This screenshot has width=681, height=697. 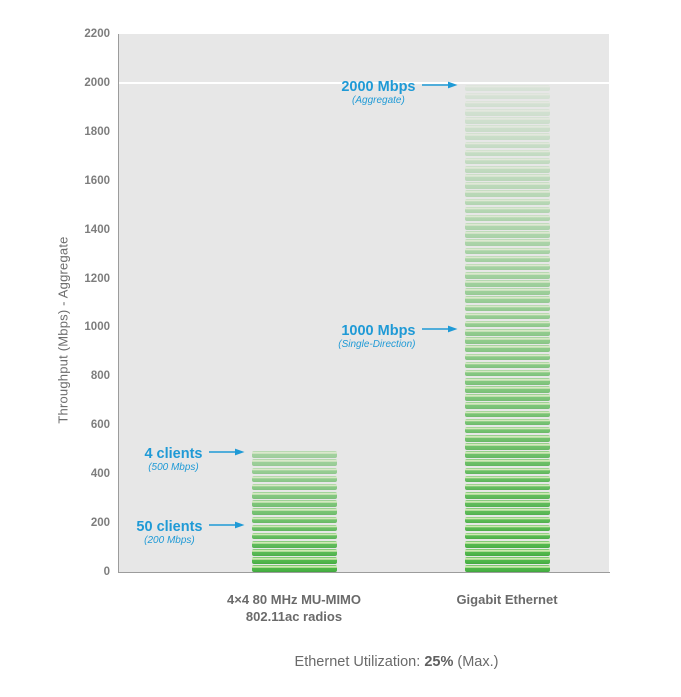 What do you see at coordinates (173, 467) in the screenshot?
I see `annotation-subtext: (500 Mbps)` at bounding box center [173, 467].